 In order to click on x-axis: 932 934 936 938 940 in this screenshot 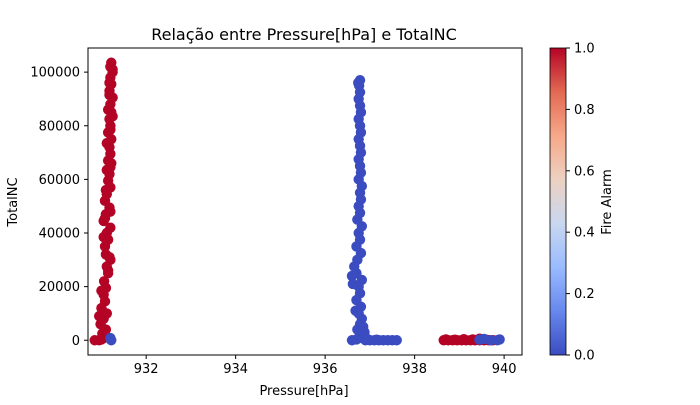, I will do `click(325, 366)`.